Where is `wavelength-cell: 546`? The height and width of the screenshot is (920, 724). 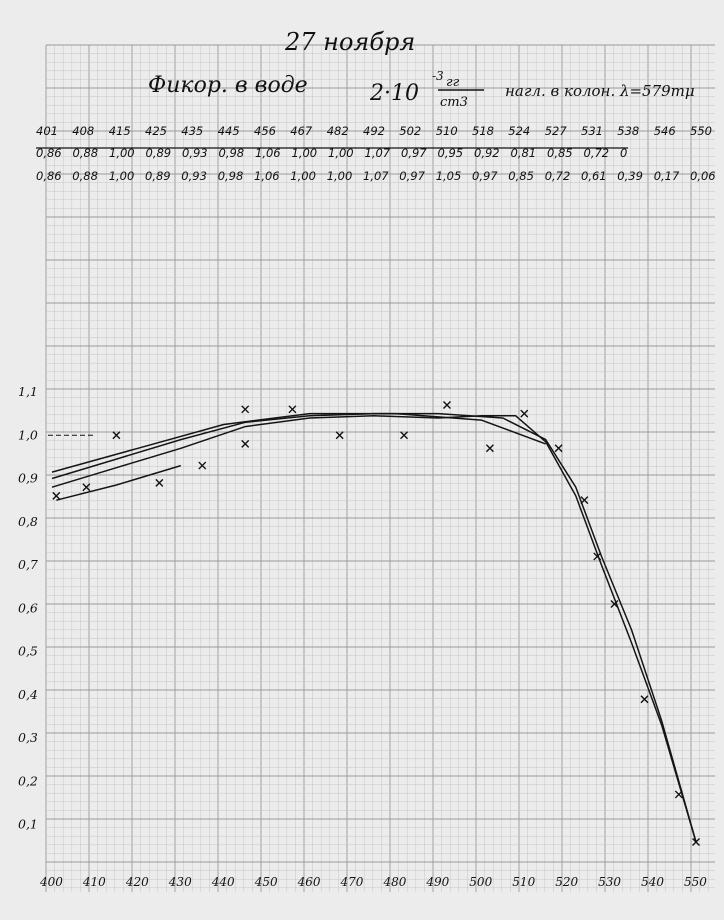 wavelength-cell: 546 is located at coordinates (665, 131).